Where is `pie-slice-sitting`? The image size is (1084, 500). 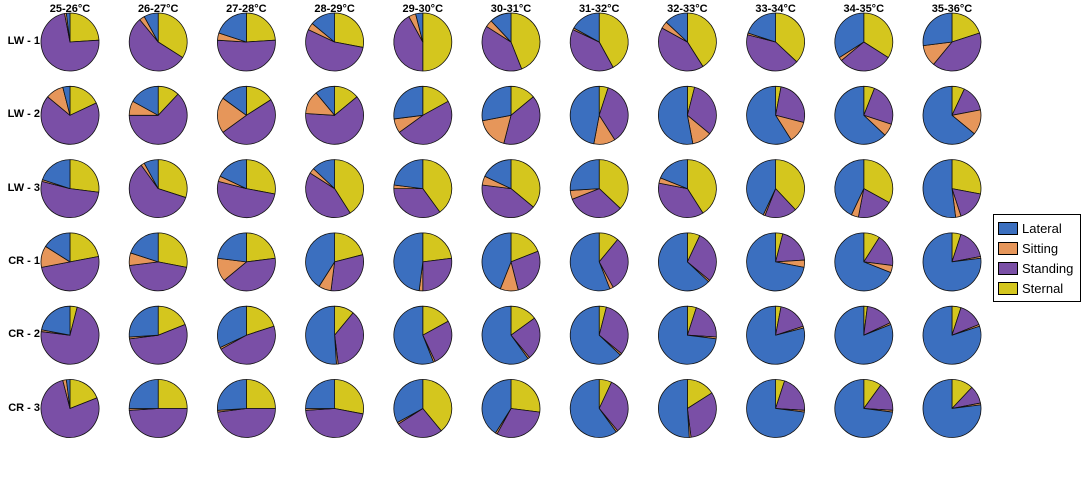
pie-slice-sitting is located at coordinates (232, 115).